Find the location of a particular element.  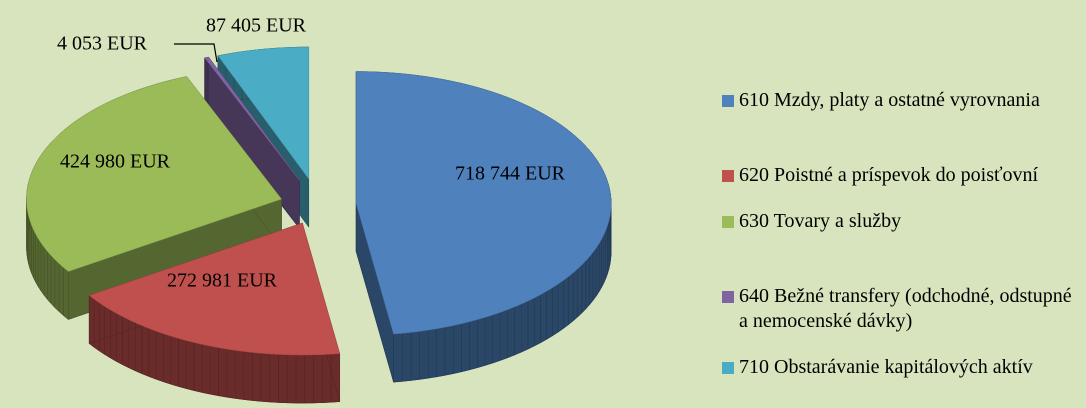

legend-label: 620 Poistné a príspevok do poisťovní is located at coordinates (889, 175).